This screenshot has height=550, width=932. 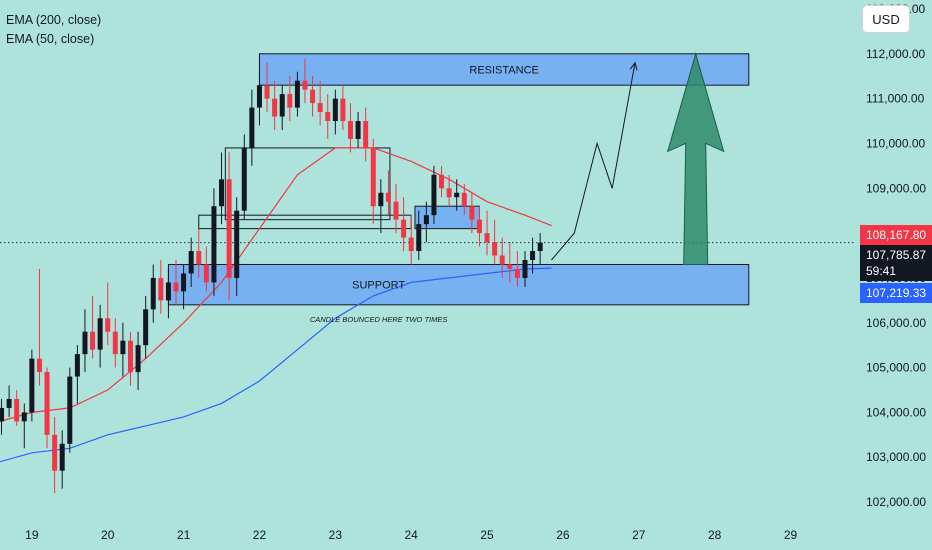 What do you see at coordinates (715, 535) in the screenshot?
I see `x-tick-label: 28` at bounding box center [715, 535].